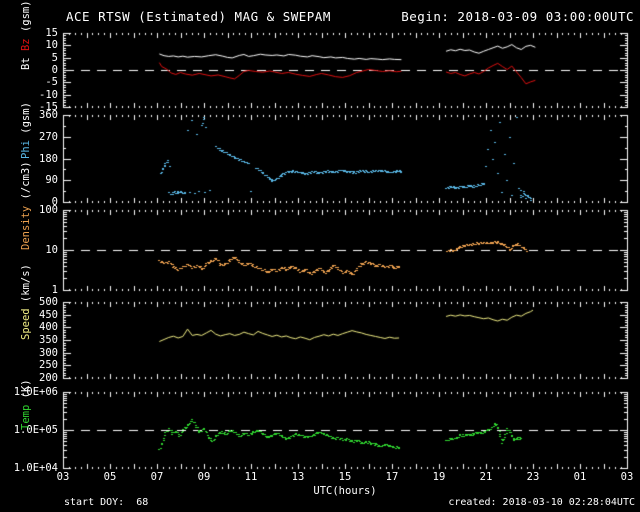 This screenshot has width=640, height=512. Describe the element at coordinates (110, 477) in the screenshot. I see `x-tick-label: 05` at that location.